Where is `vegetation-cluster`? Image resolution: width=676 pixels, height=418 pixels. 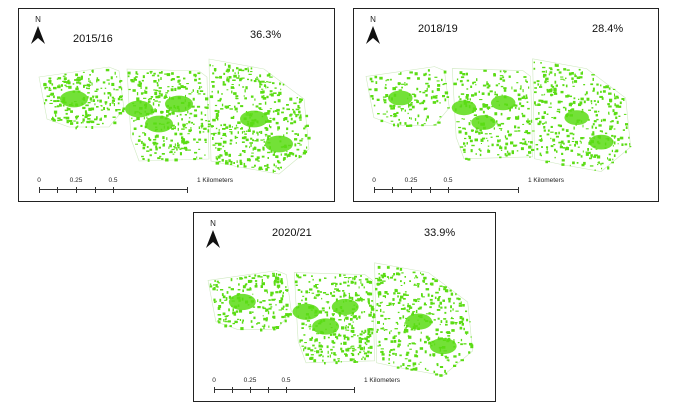 vegetation-cluster is located at coordinates (139, 109).